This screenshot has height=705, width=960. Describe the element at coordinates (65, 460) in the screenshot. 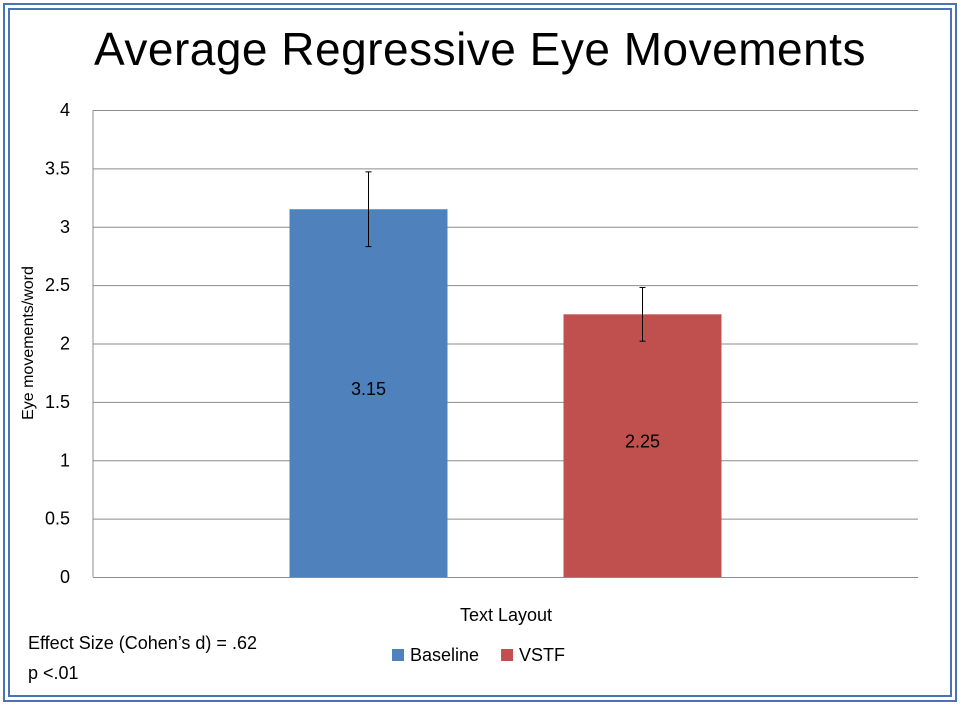

I see `y-tick-label: 1` at that location.